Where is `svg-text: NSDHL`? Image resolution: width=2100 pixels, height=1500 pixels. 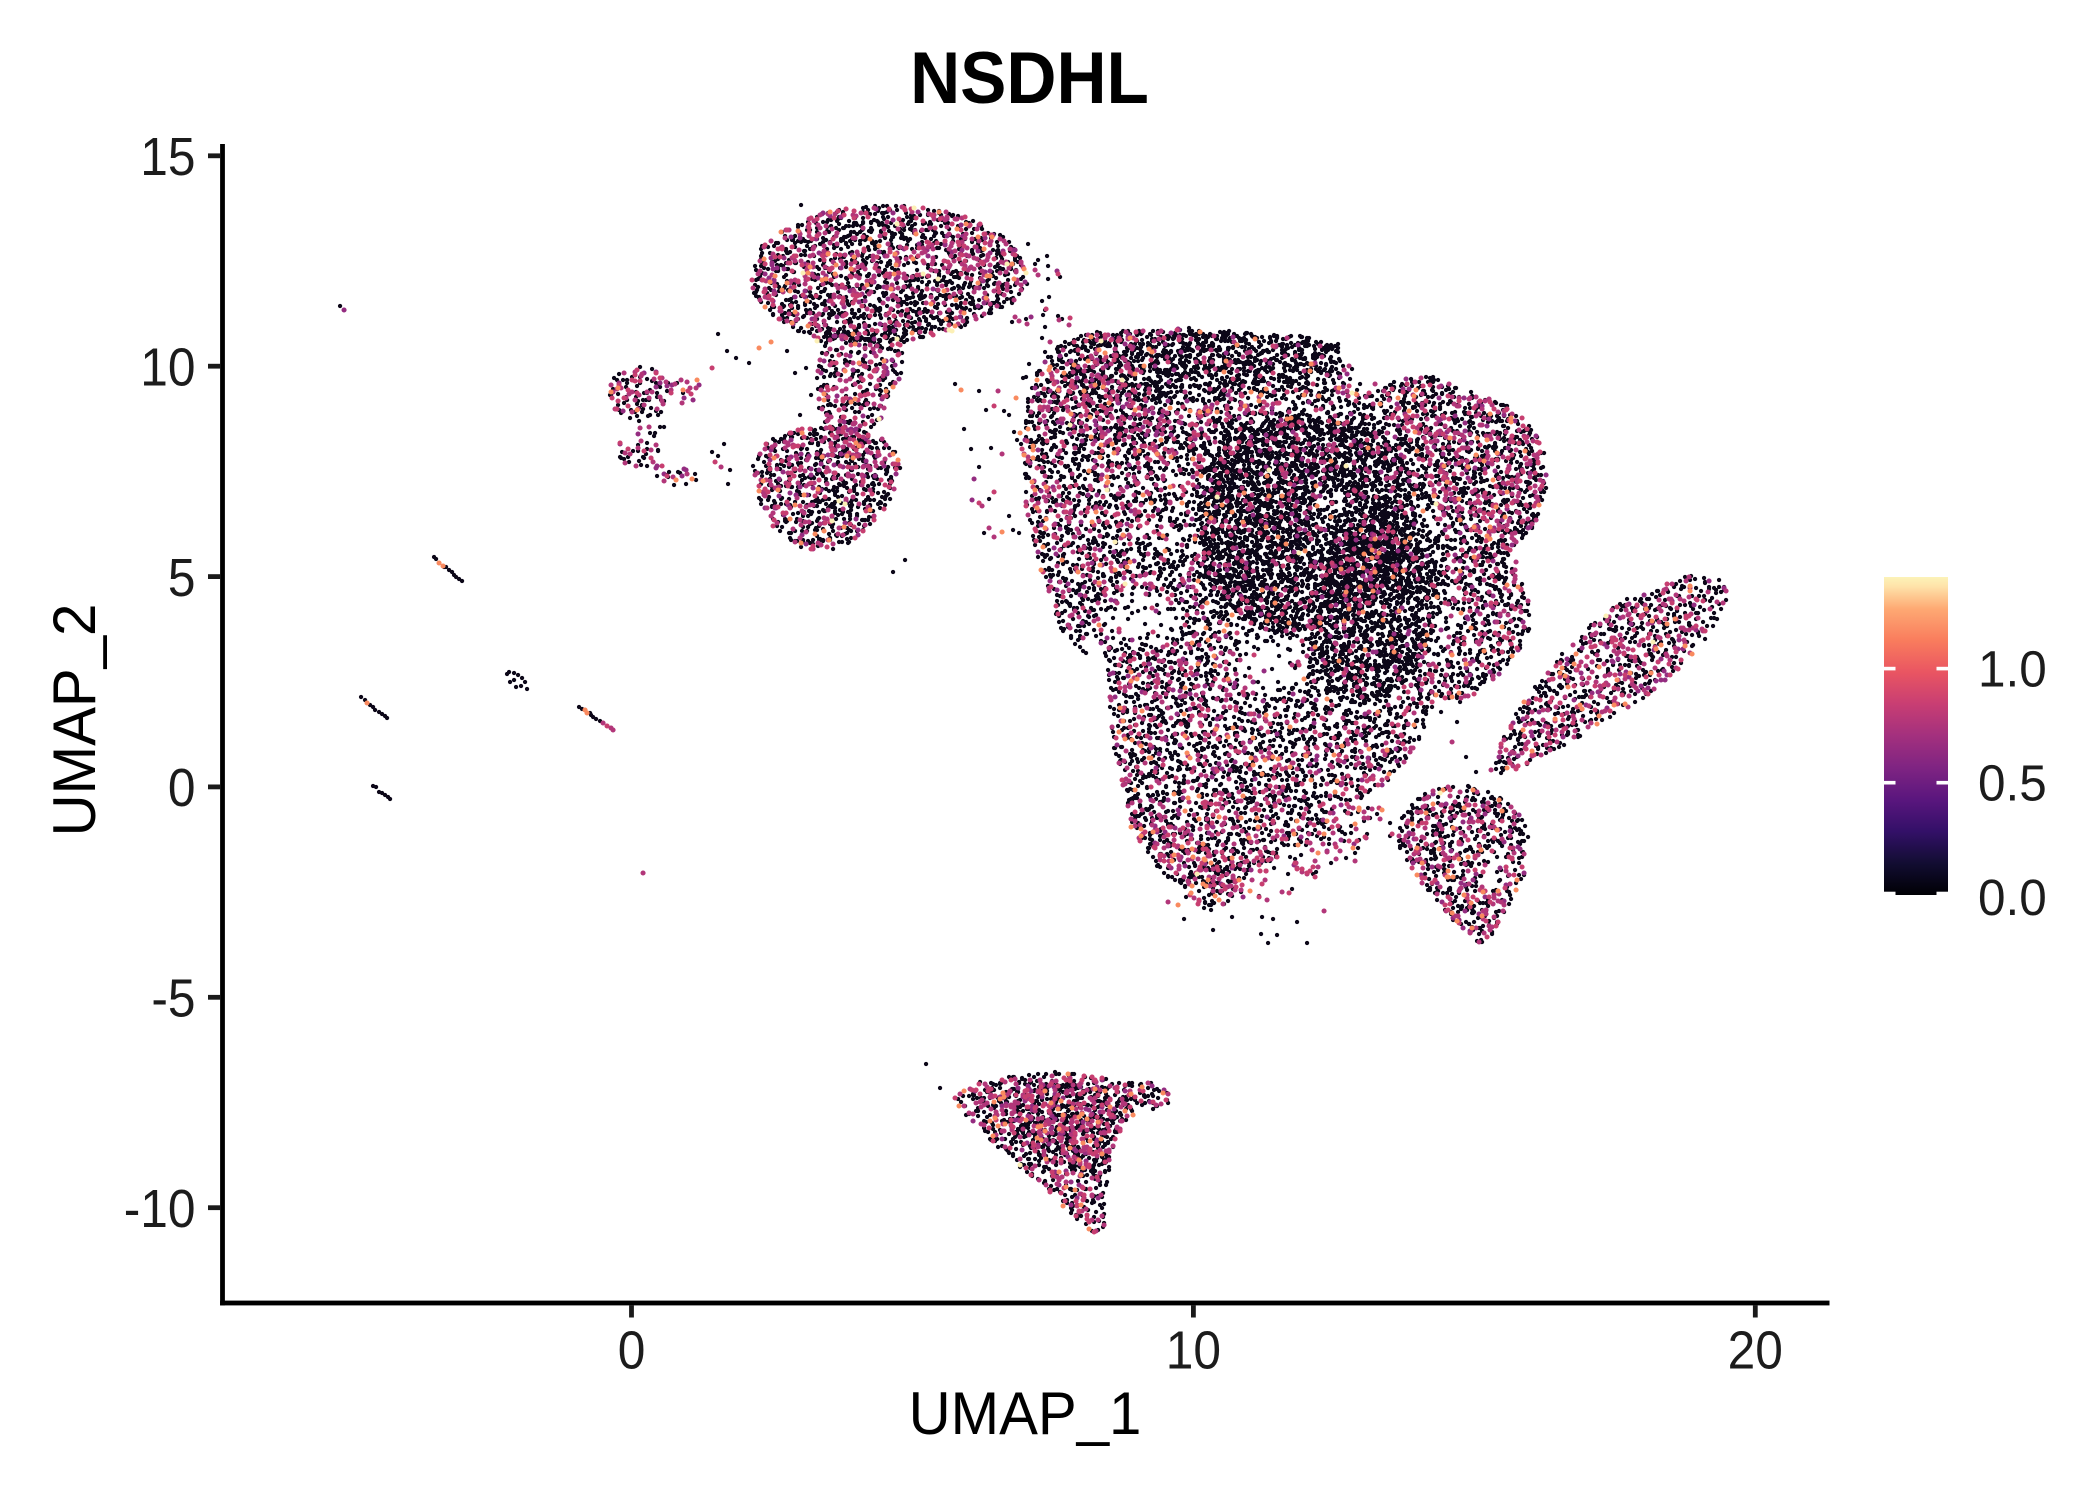 svg-text: NSDHL is located at coordinates (1029, 78).